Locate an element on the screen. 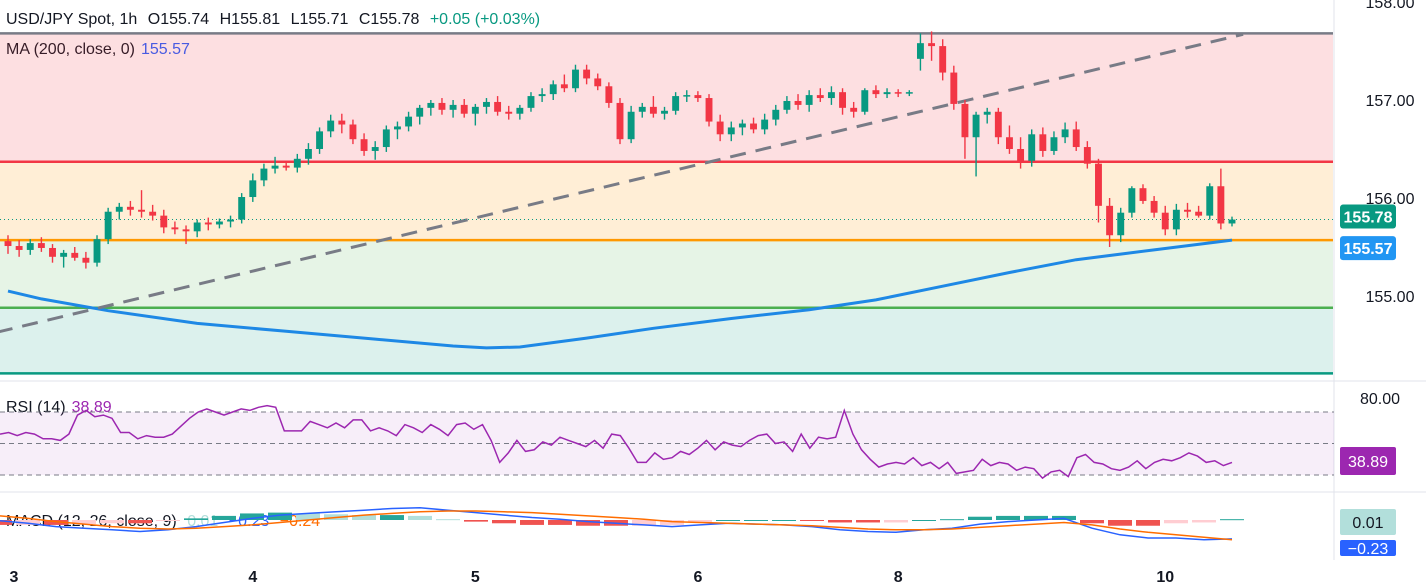  time-axis-label: 4 is located at coordinates (252, 577).